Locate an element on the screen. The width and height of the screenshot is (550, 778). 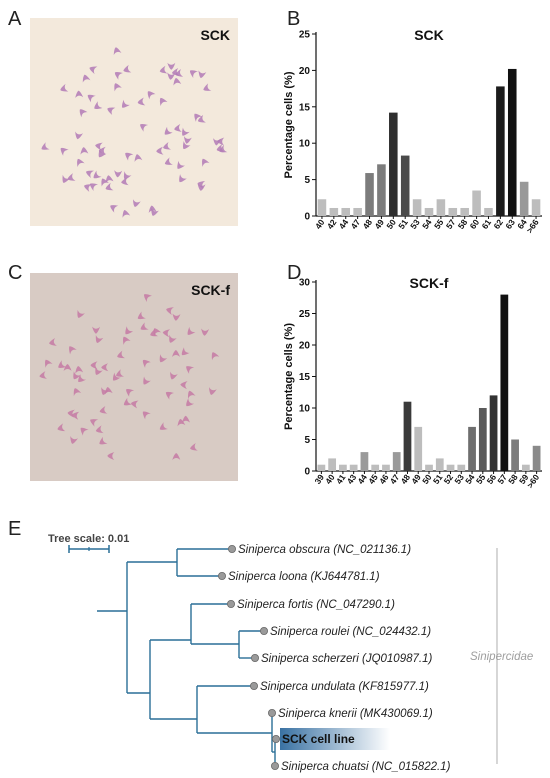
micrograph-background is located at coordinates (134, 122).